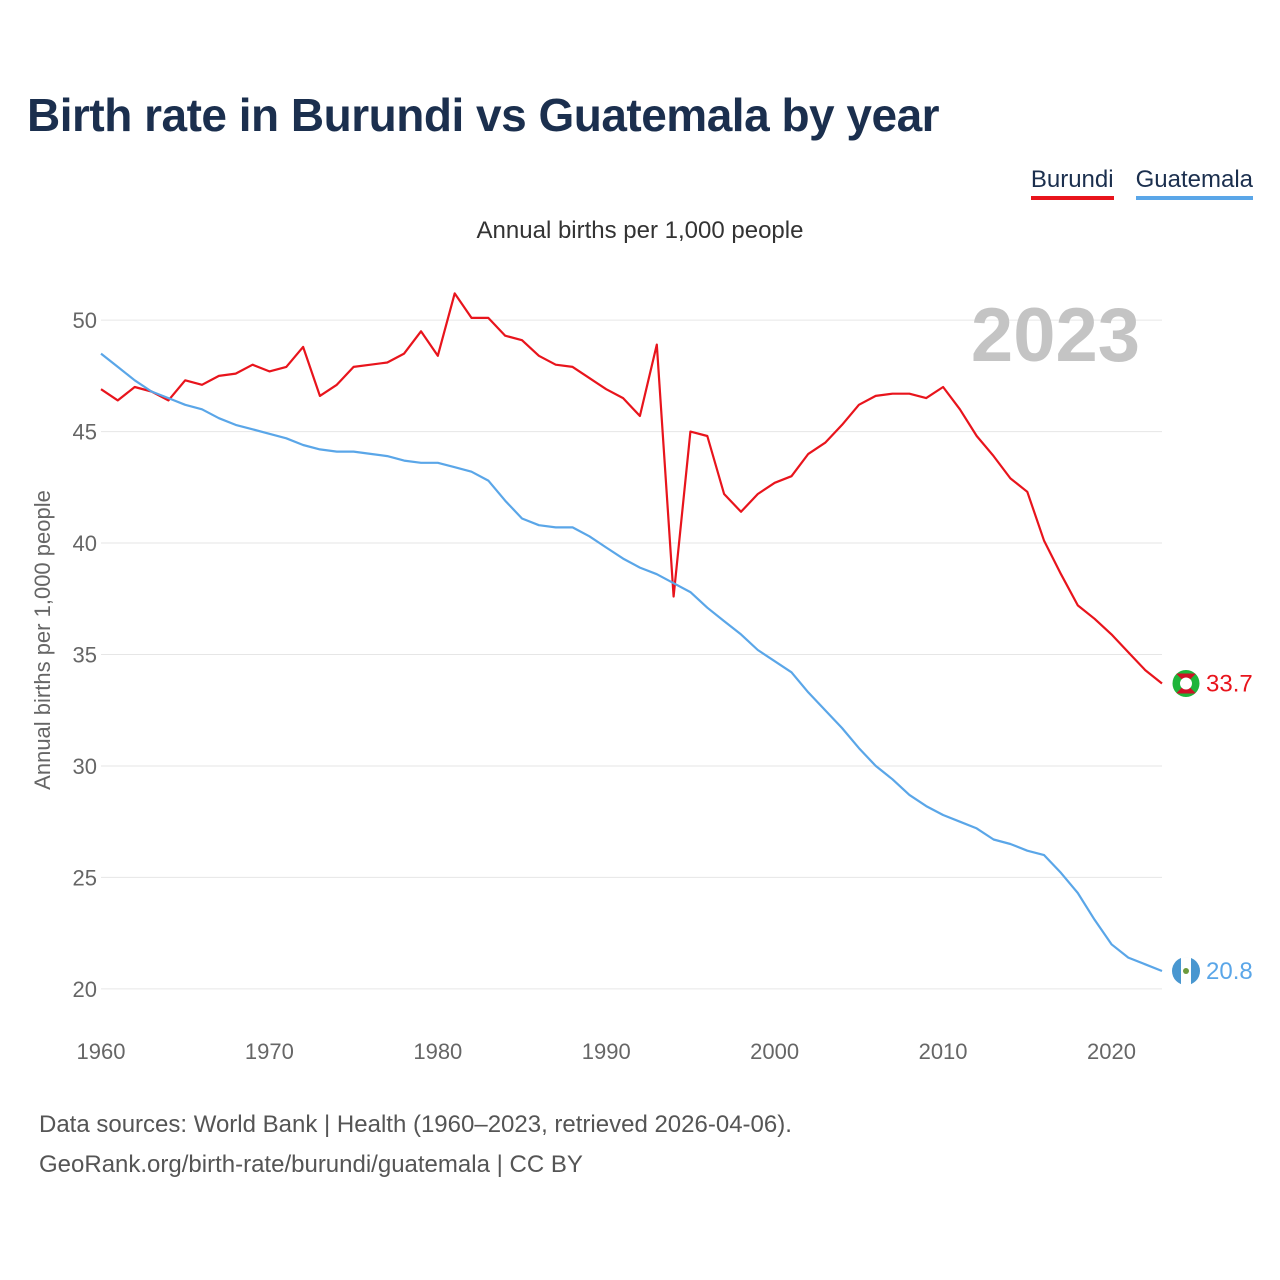  I want to click on y-tick-label-40: 40, so click(85, 543).